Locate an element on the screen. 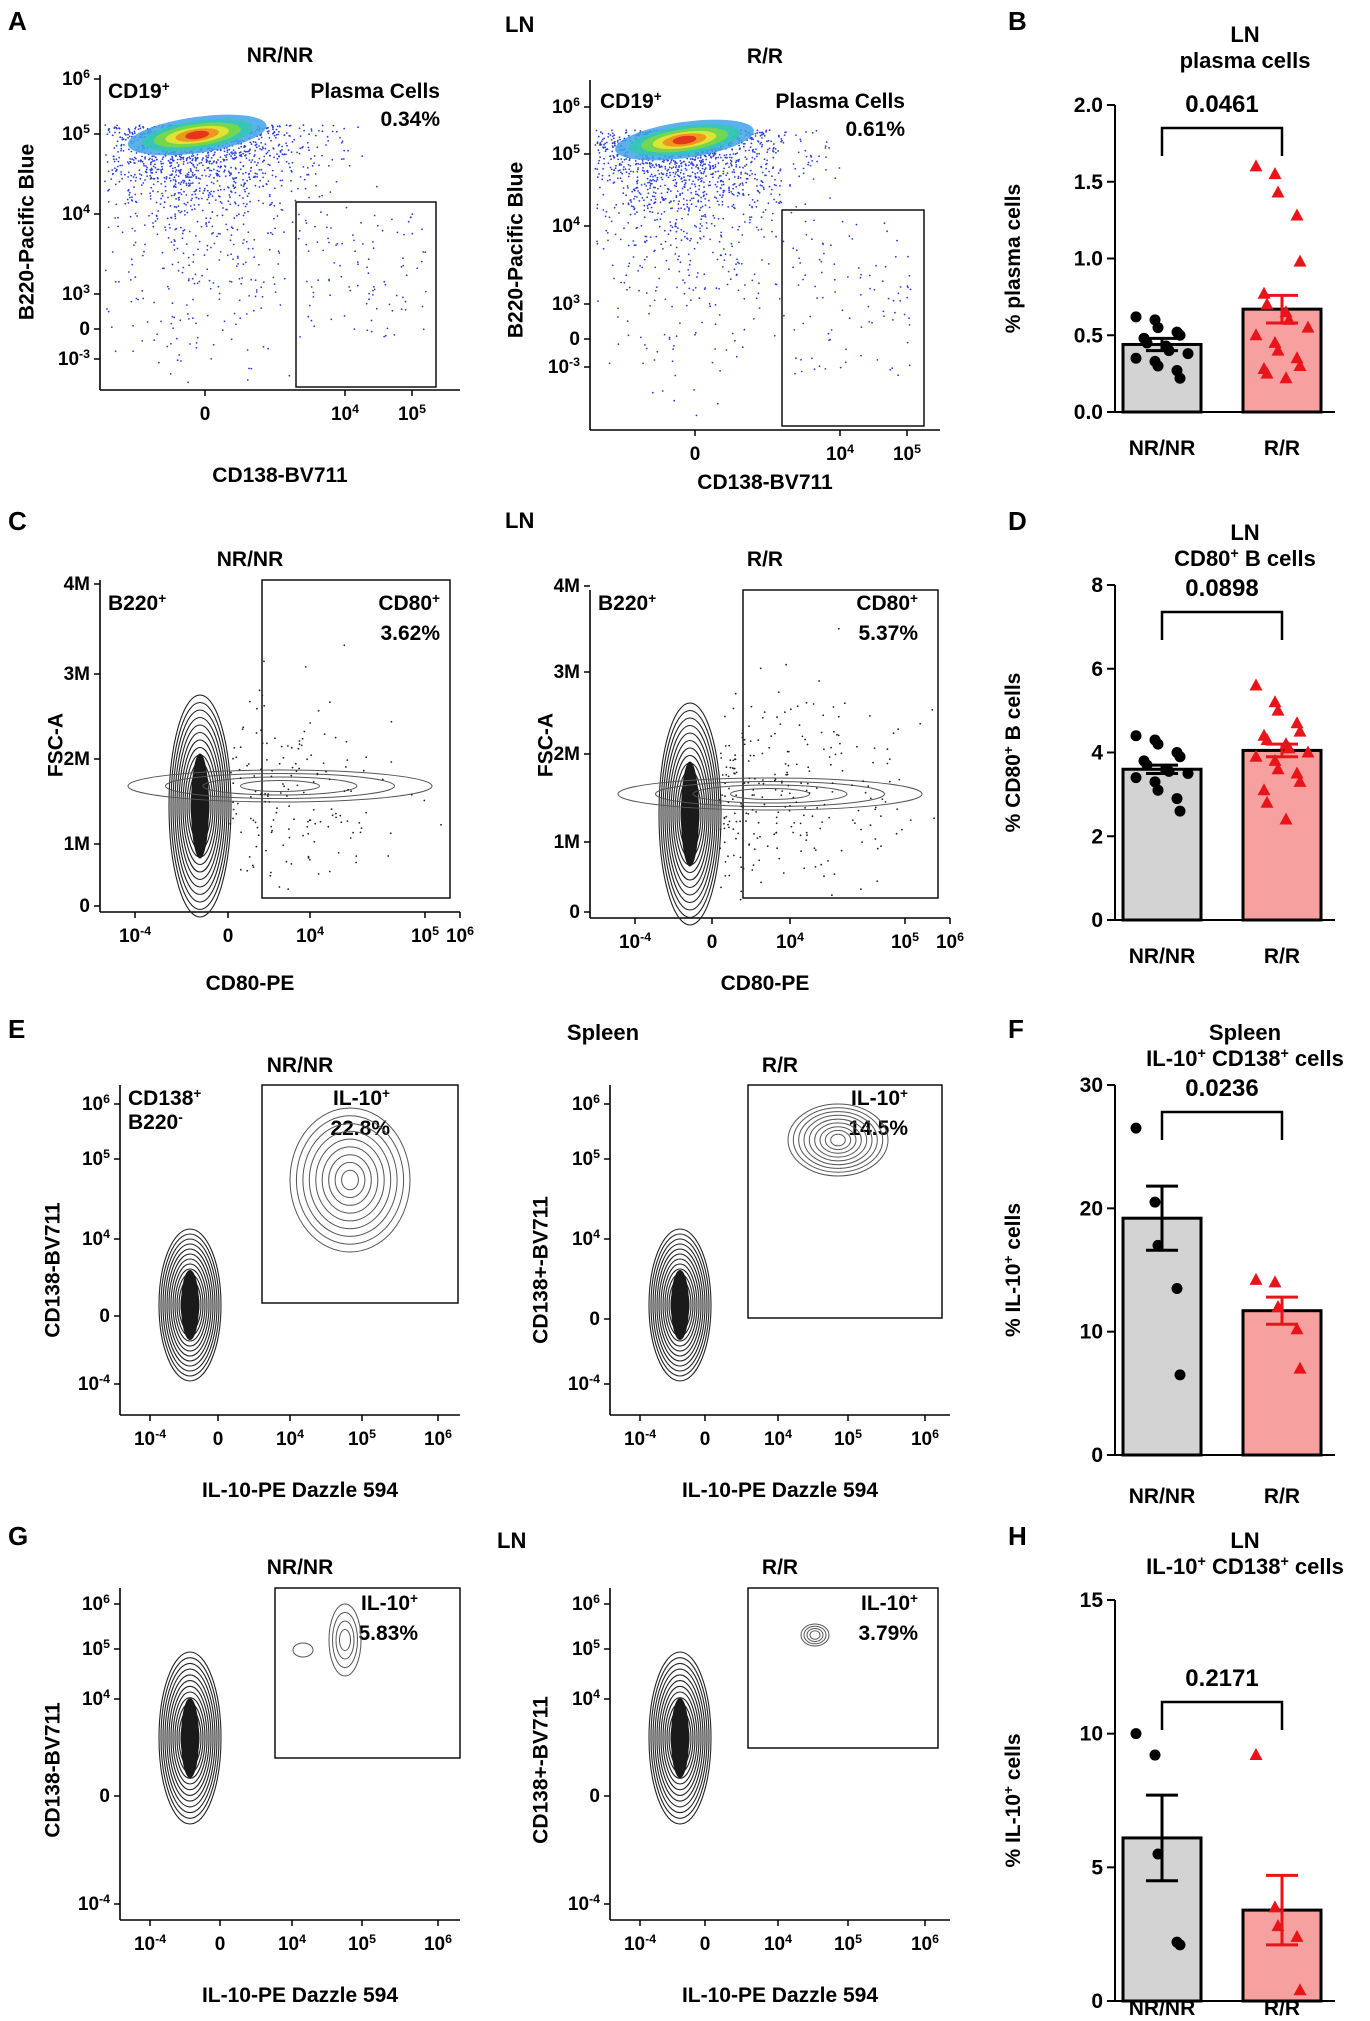 This screenshot has width=1370, height=2021. flow-ytick-label-a-nrnr: 10⁶ is located at coordinates (76, 78).